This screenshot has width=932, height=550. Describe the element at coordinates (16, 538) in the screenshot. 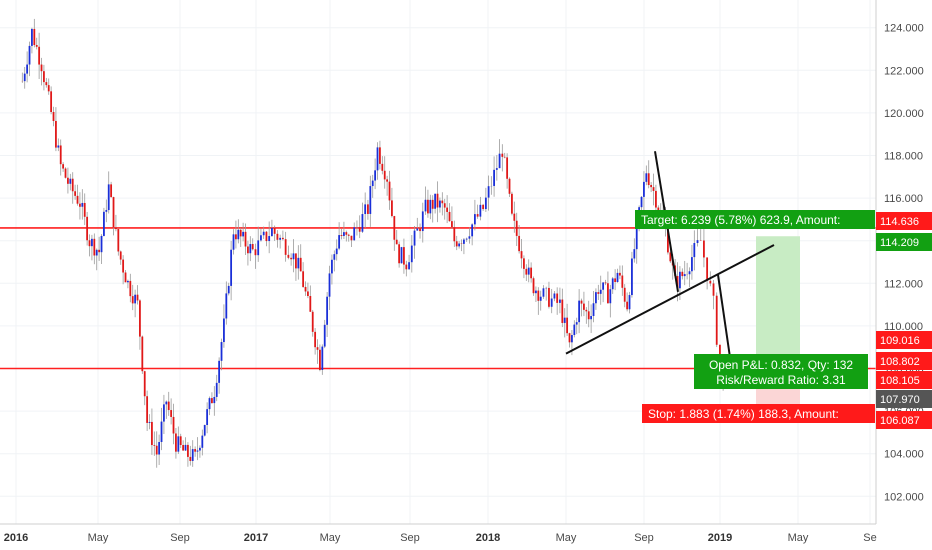

I see `x-tick-label: 2016` at that location.